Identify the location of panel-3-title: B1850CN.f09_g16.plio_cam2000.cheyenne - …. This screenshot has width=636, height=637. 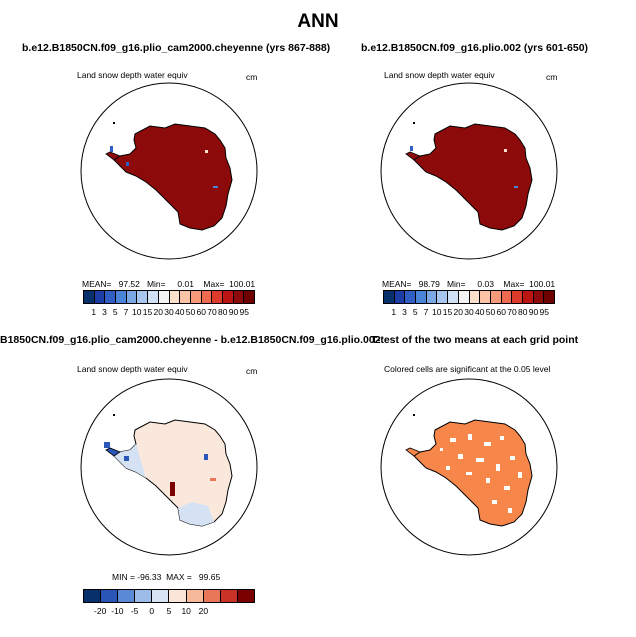
(190, 340).